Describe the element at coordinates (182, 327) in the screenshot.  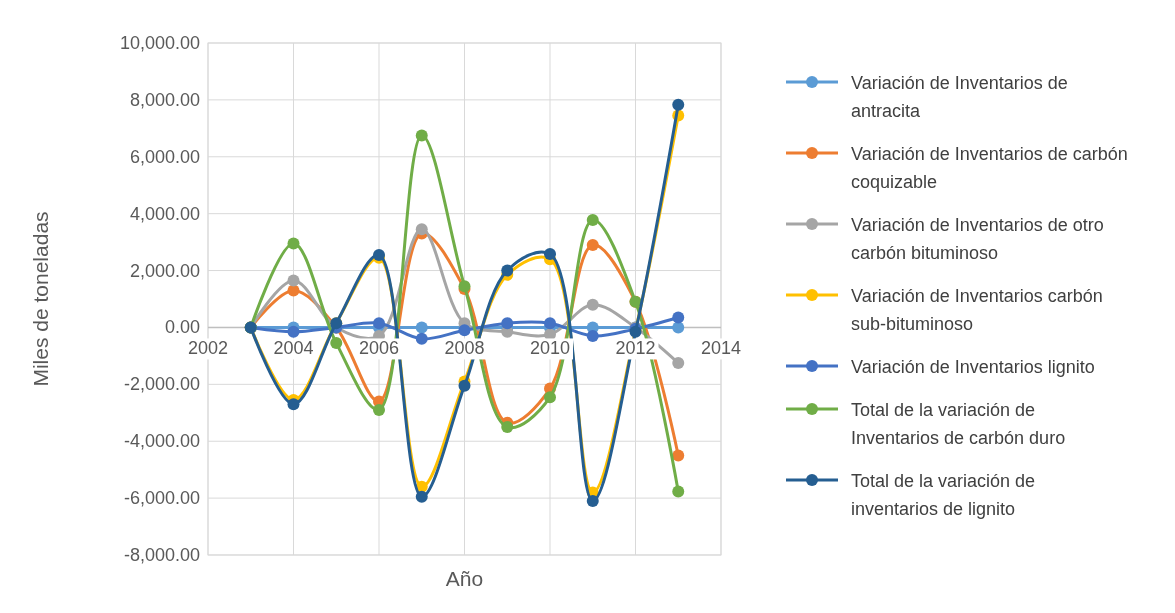
I see `y-tick-label: 0.00` at that location.